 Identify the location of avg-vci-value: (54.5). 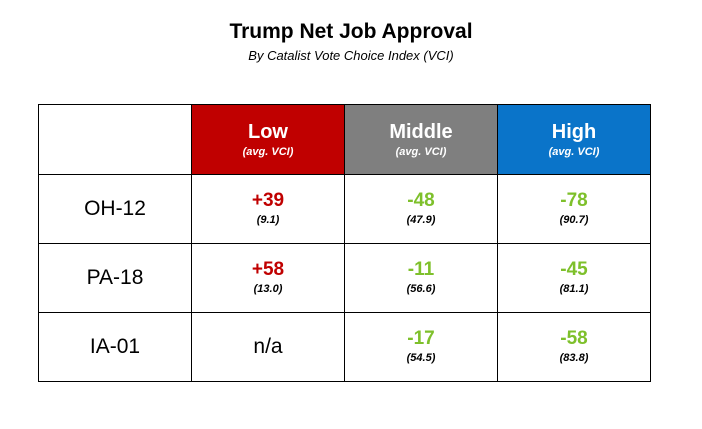
(421, 358).